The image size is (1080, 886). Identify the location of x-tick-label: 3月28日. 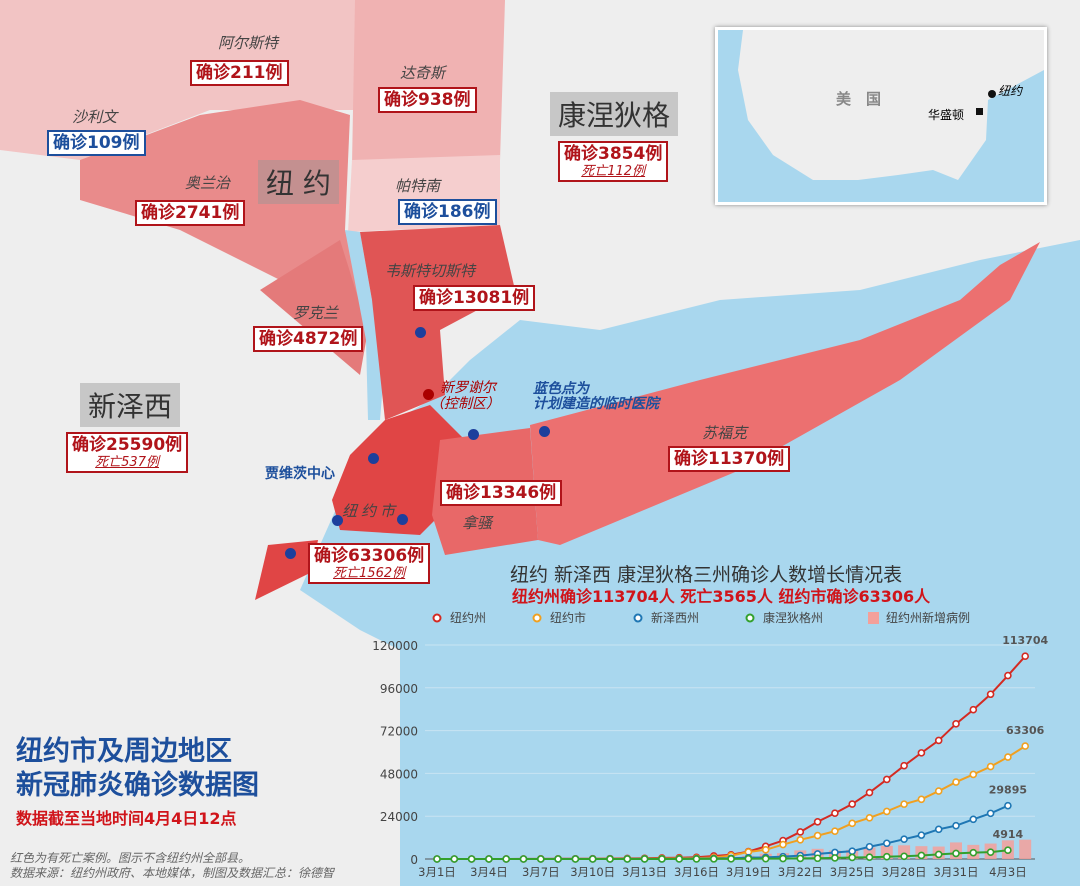
(904, 872).